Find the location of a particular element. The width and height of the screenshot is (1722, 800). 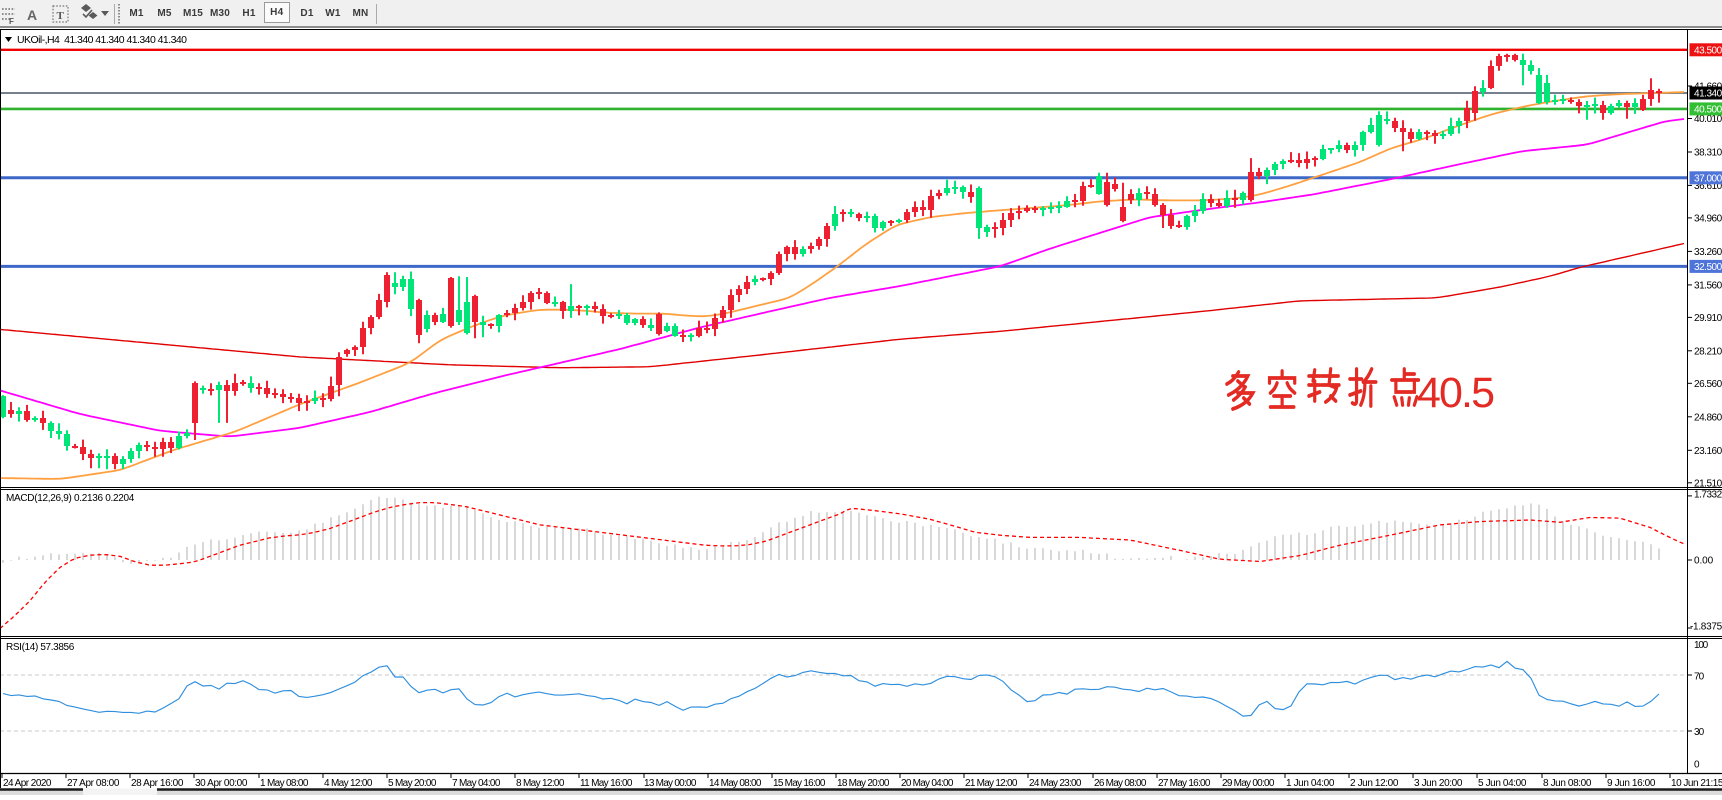

svg-text: 15 May 16:00 is located at coordinates (799, 783).